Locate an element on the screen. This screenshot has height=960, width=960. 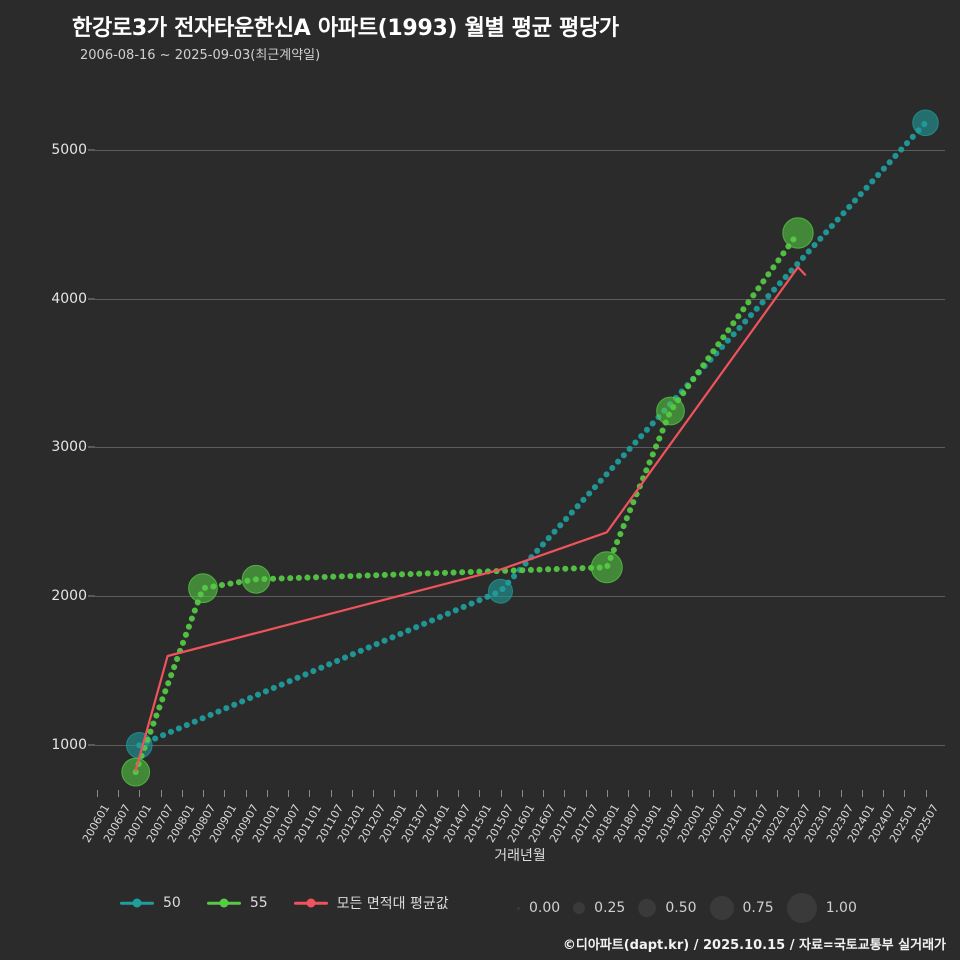
size-legend: 0.00 0.25 0.50 0.75 1.00 is located at coordinates (684, 908).